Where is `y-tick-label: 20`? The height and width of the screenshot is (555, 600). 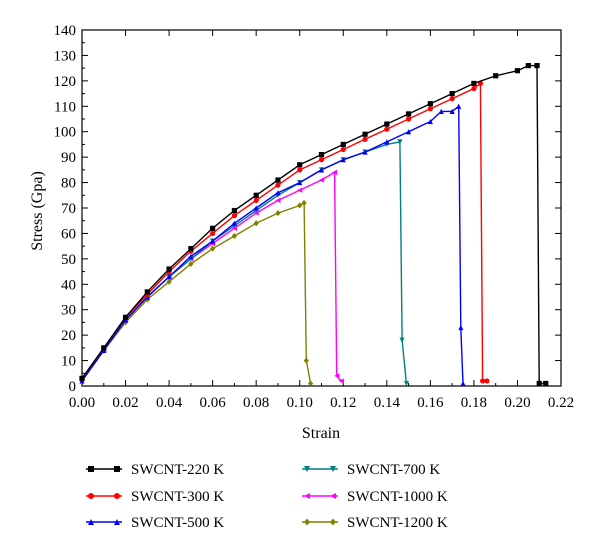 y-tick-label: 20 is located at coordinates (68, 336).